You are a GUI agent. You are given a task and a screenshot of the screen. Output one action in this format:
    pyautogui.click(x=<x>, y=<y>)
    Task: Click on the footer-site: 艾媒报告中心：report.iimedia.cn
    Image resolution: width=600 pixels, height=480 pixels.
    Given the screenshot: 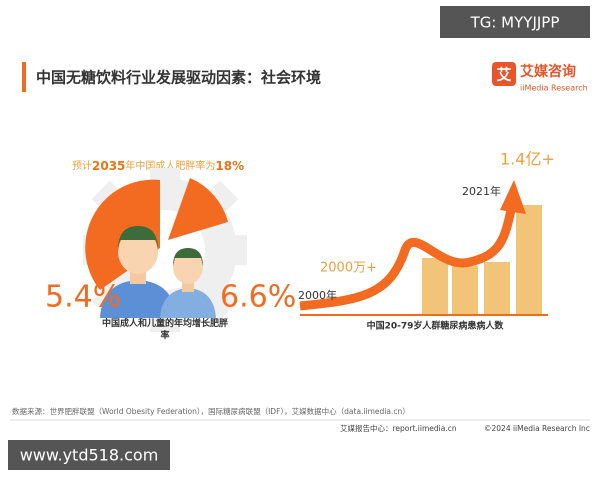 What is the action you would take?
    pyautogui.click(x=398, y=428)
    